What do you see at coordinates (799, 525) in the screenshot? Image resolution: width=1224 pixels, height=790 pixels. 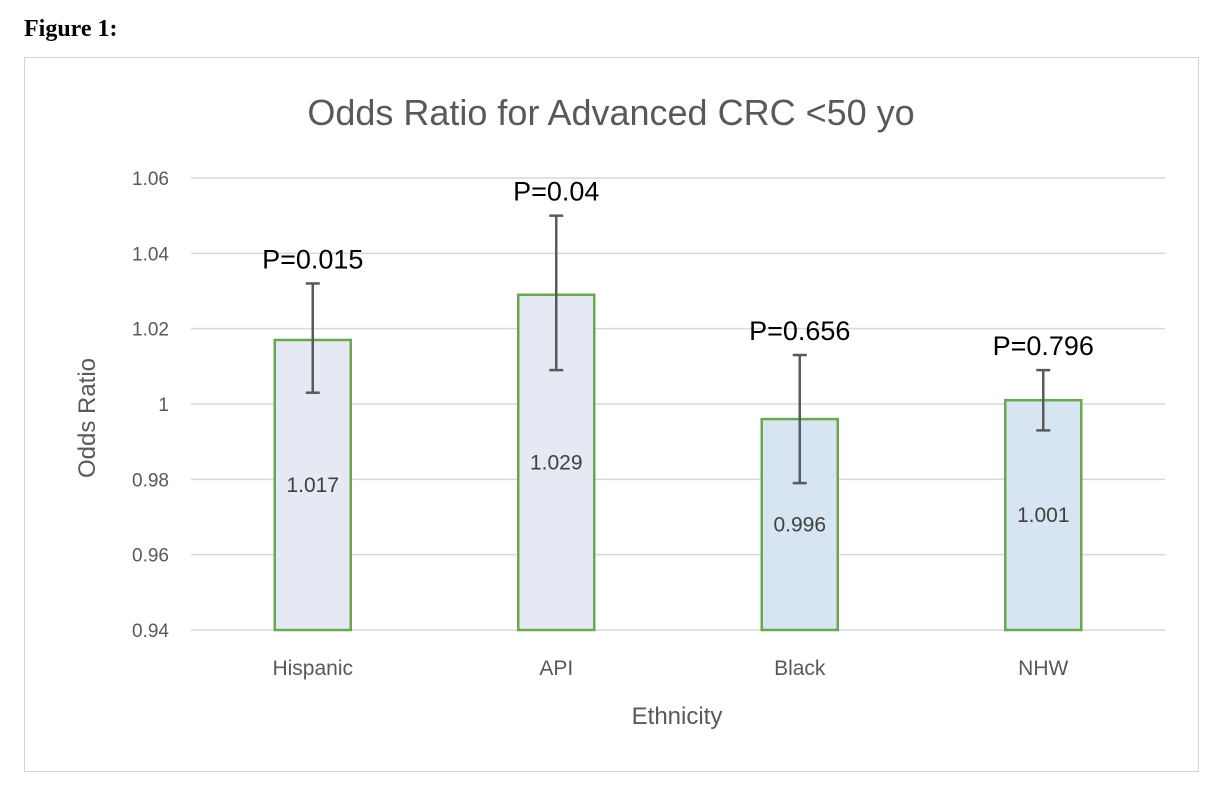 I see `data-label: 0.996` at bounding box center [799, 525].